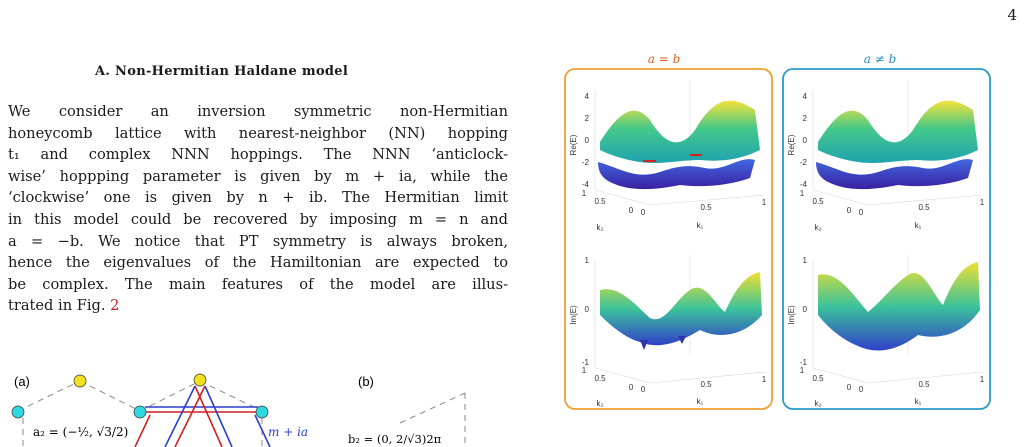 The width and height of the screenshot is (1029, 447). Describe the element at coordinates (59, 306) in the screenshot. I see `body-text-fragment: trated in Fig.` at that location.